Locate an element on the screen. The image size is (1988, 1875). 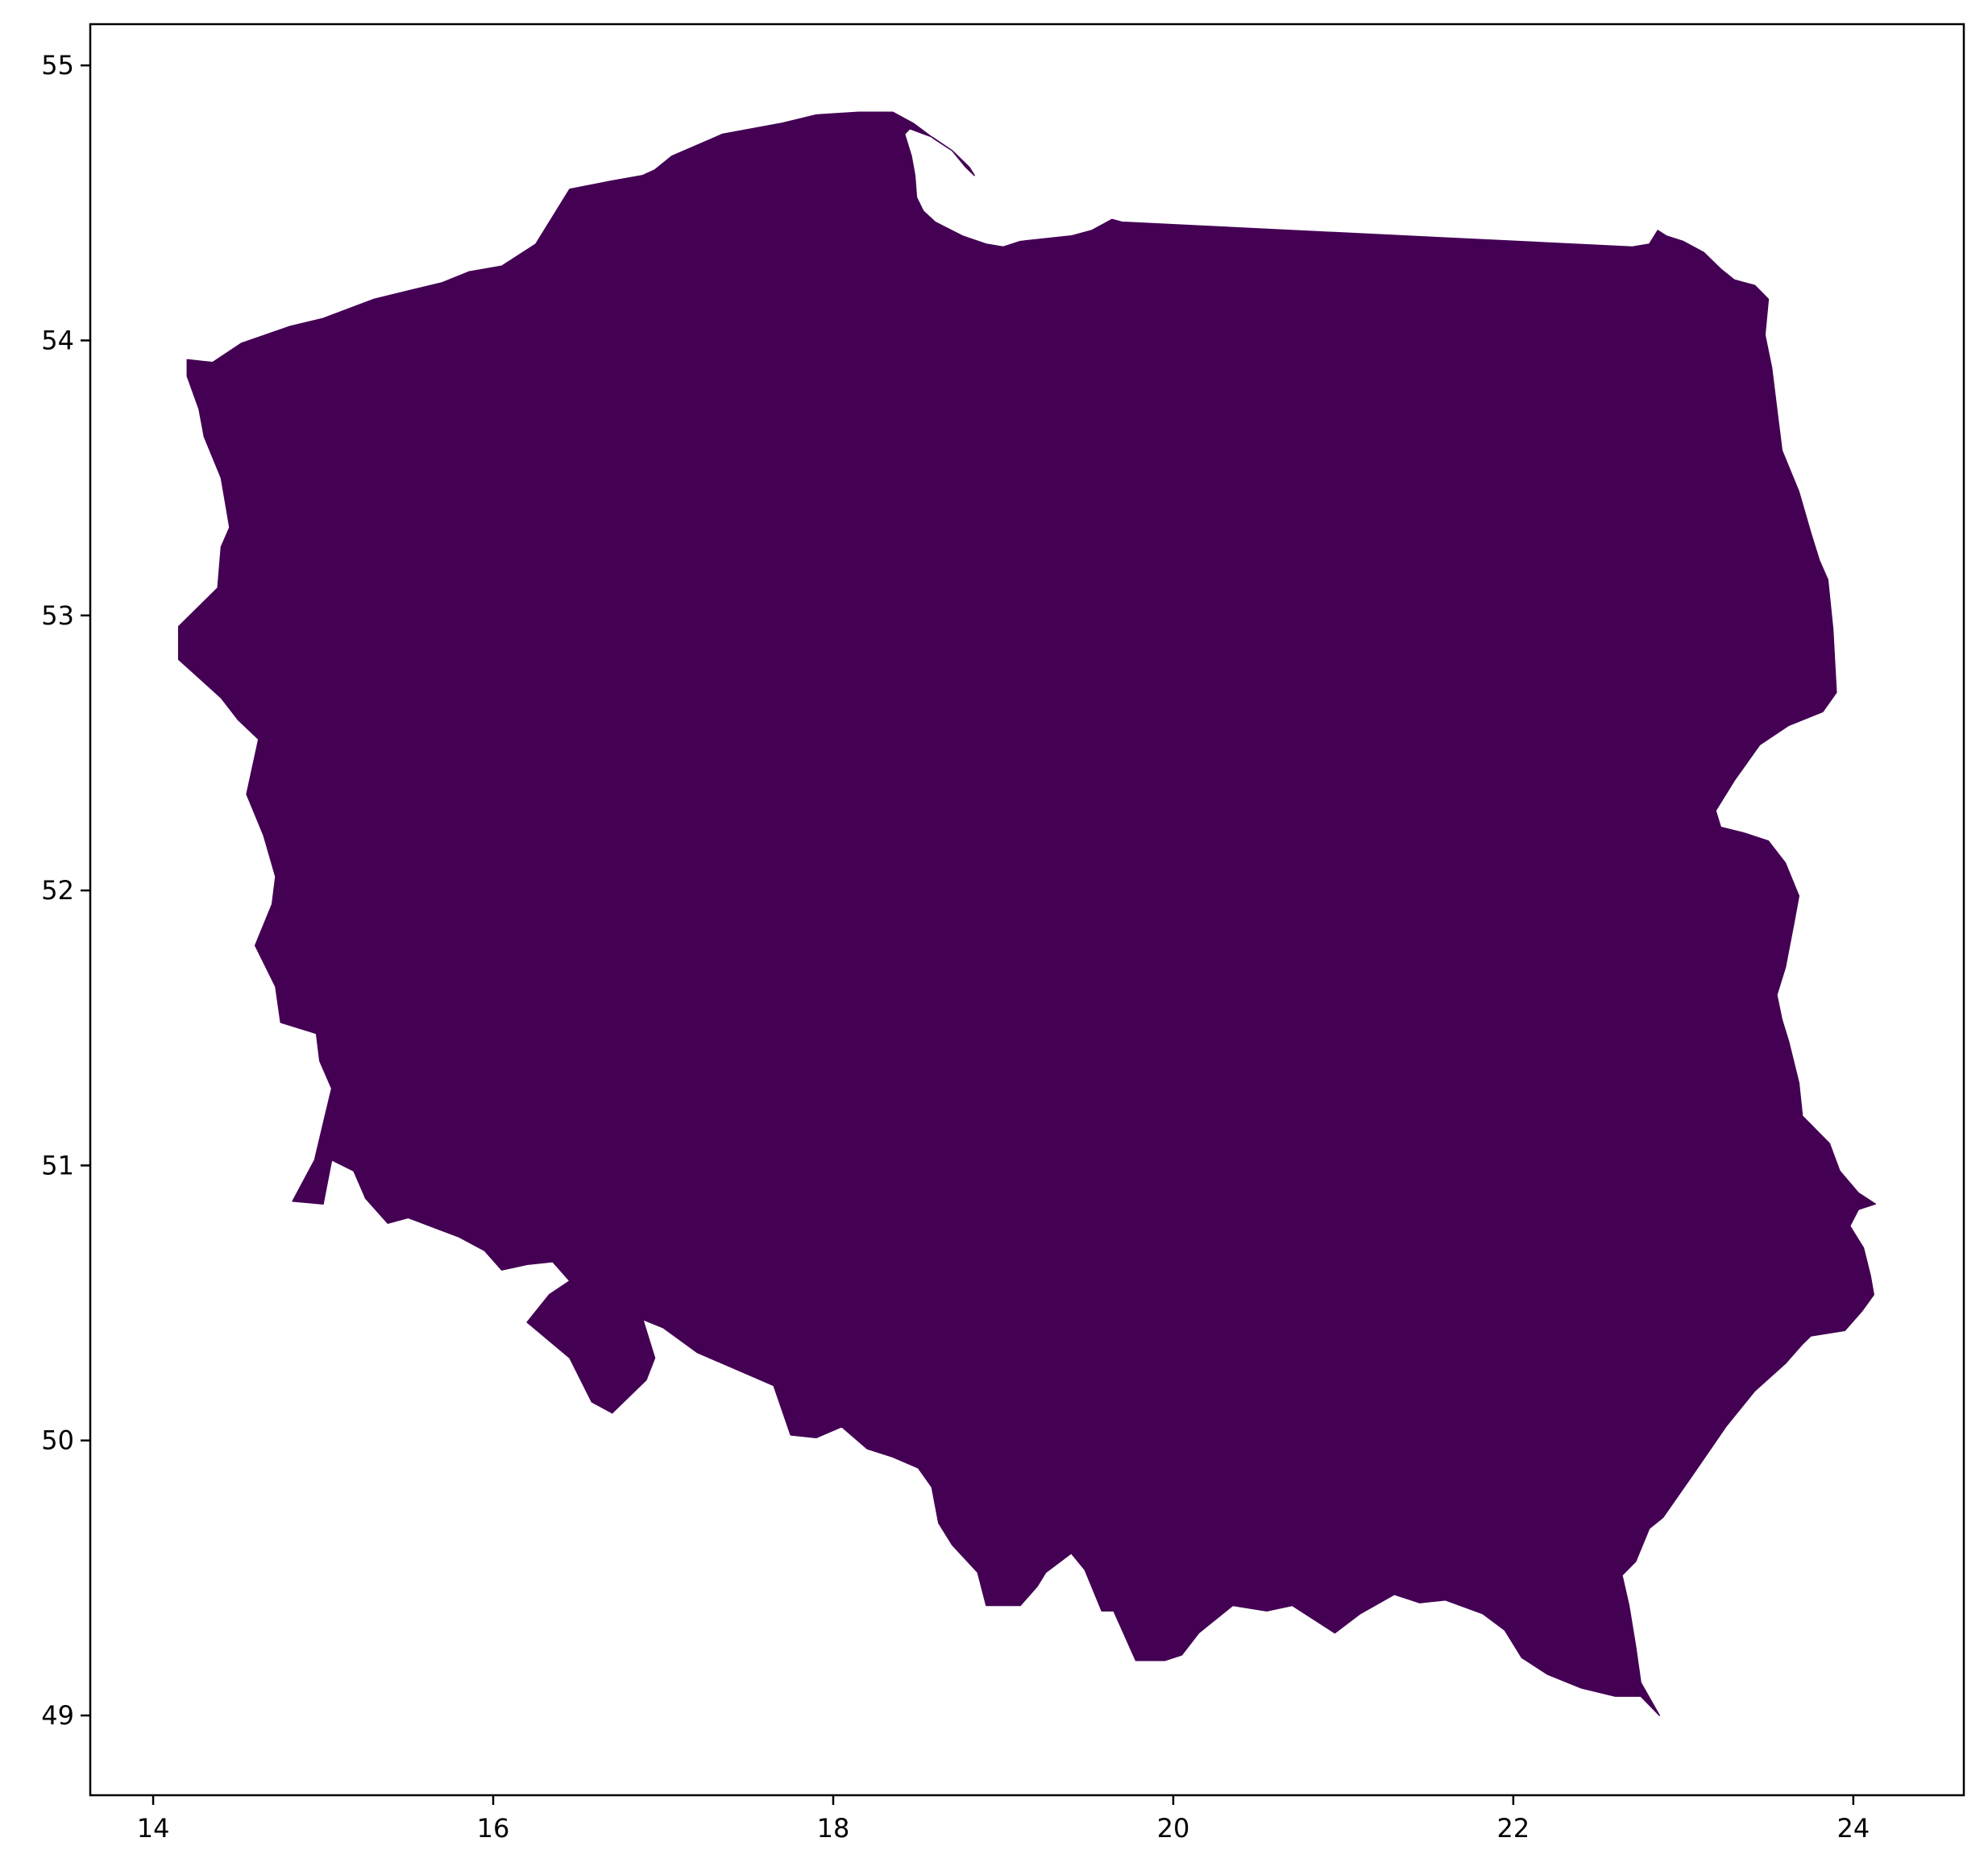
x-tick-label: 14 is located at coordinates (154, 1829).